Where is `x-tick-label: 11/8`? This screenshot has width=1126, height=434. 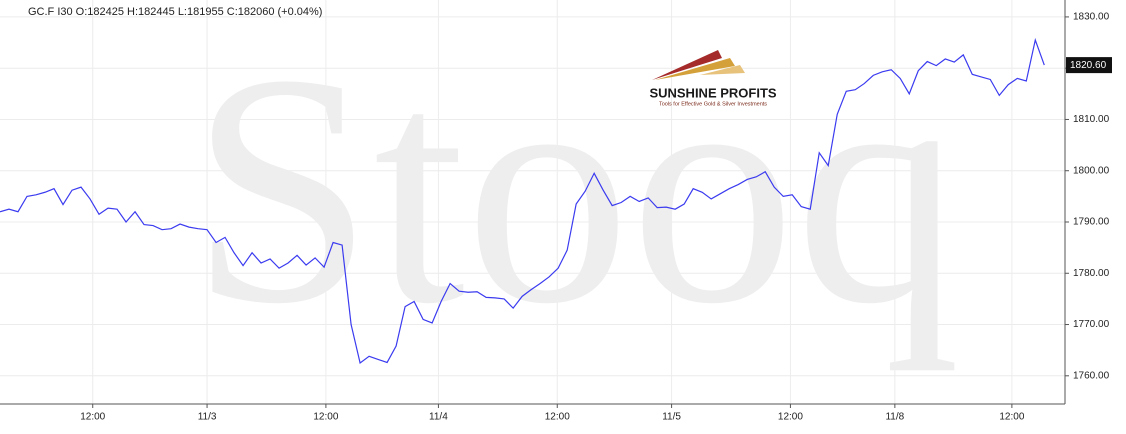
x-tick-label: 11/8 is located at coordinates (894, 417).